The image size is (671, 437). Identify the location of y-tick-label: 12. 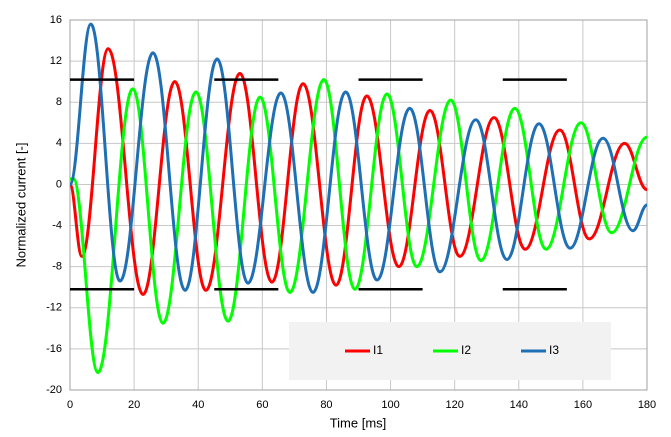
(56, 61).